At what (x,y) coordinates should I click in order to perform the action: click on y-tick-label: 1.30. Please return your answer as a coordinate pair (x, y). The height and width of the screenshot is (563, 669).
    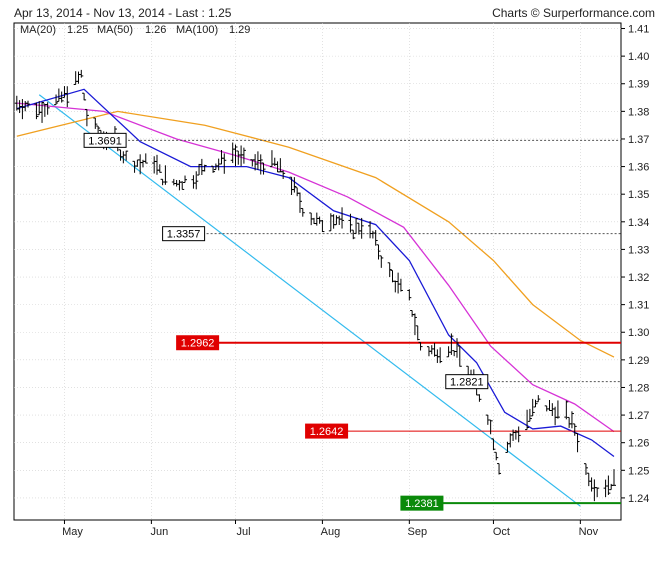
    Looking at the image, I should click on (638, 333).